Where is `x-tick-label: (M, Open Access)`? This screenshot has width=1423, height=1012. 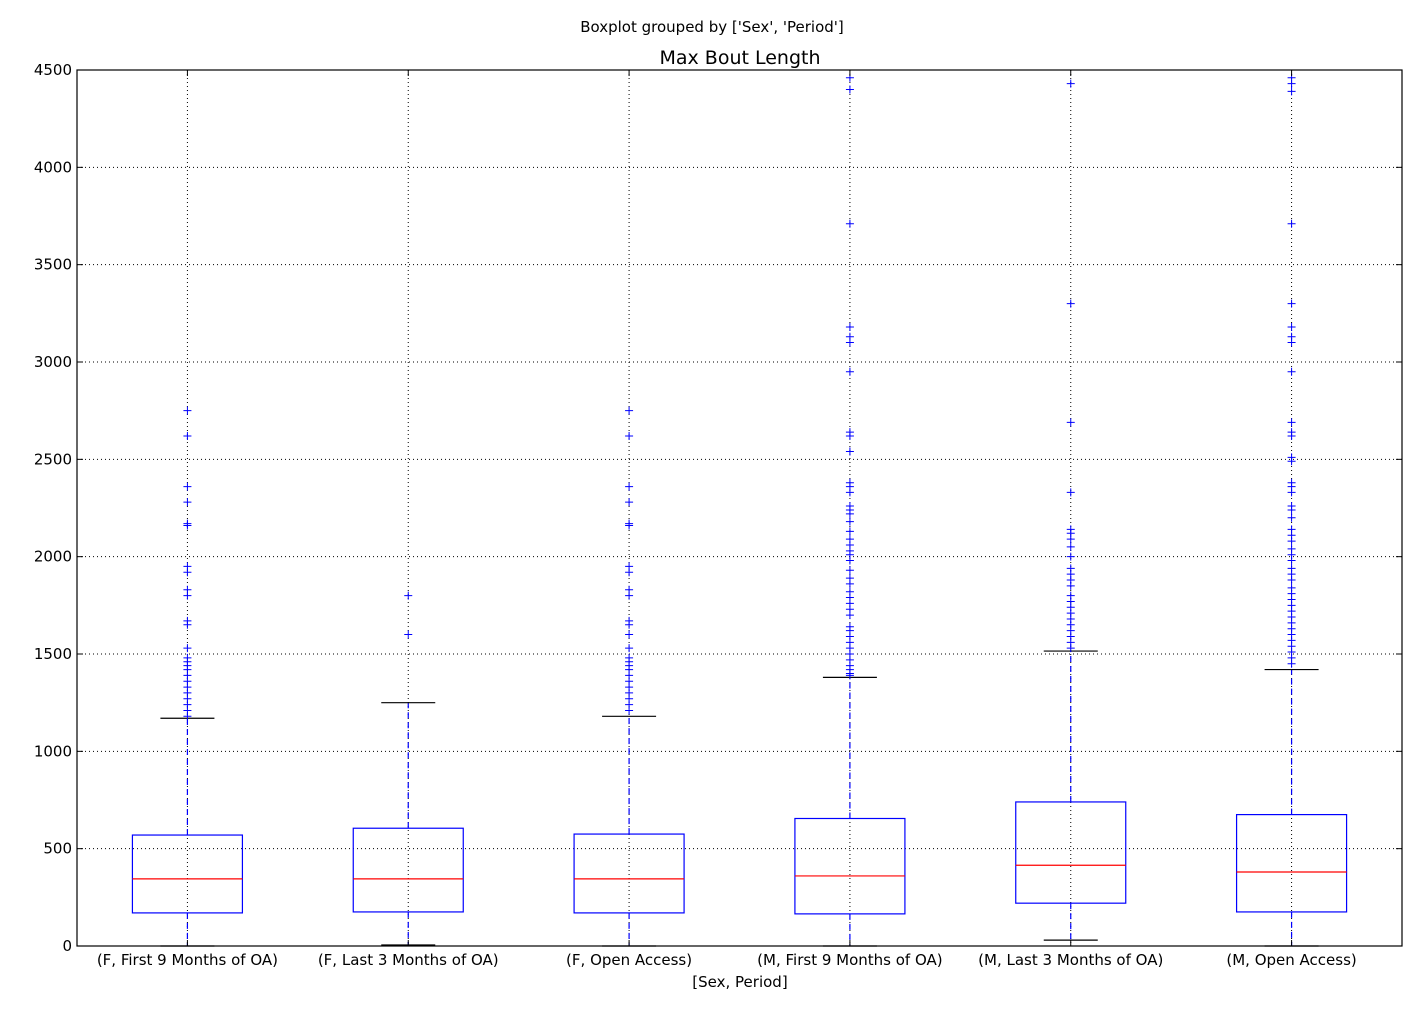 x-tick-label: (M, Open Access) is located at coordinates (1291, 960).